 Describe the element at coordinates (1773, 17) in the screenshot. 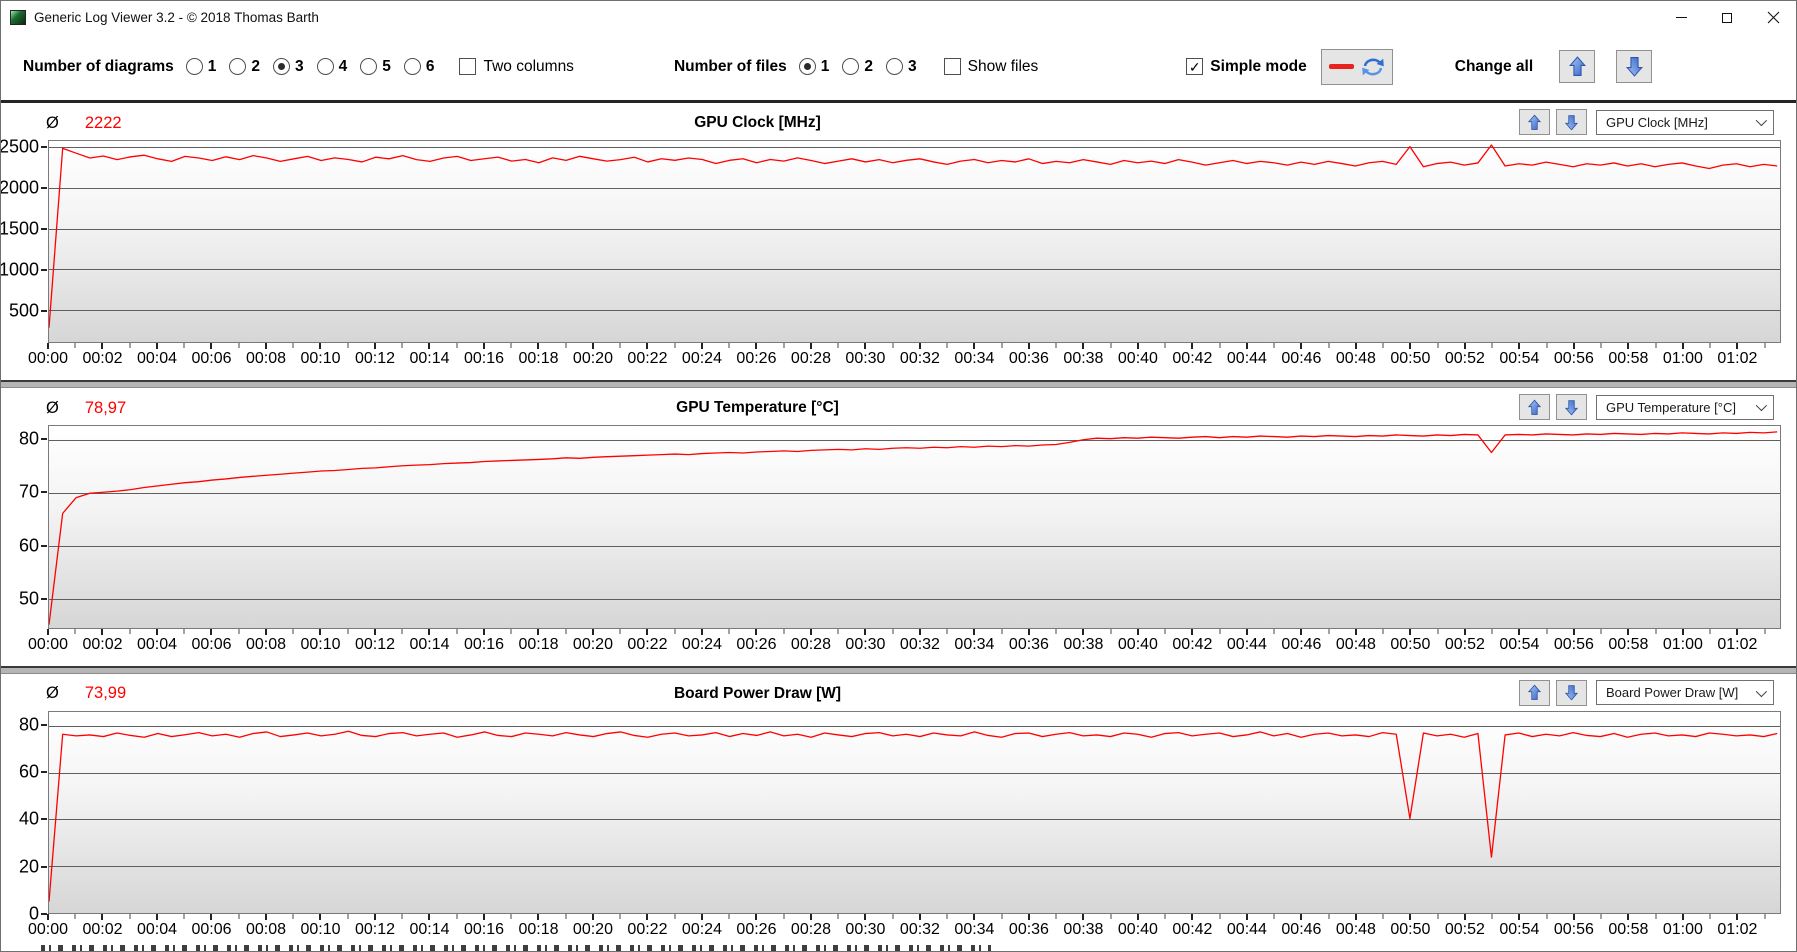

I see `close-button` at that location.